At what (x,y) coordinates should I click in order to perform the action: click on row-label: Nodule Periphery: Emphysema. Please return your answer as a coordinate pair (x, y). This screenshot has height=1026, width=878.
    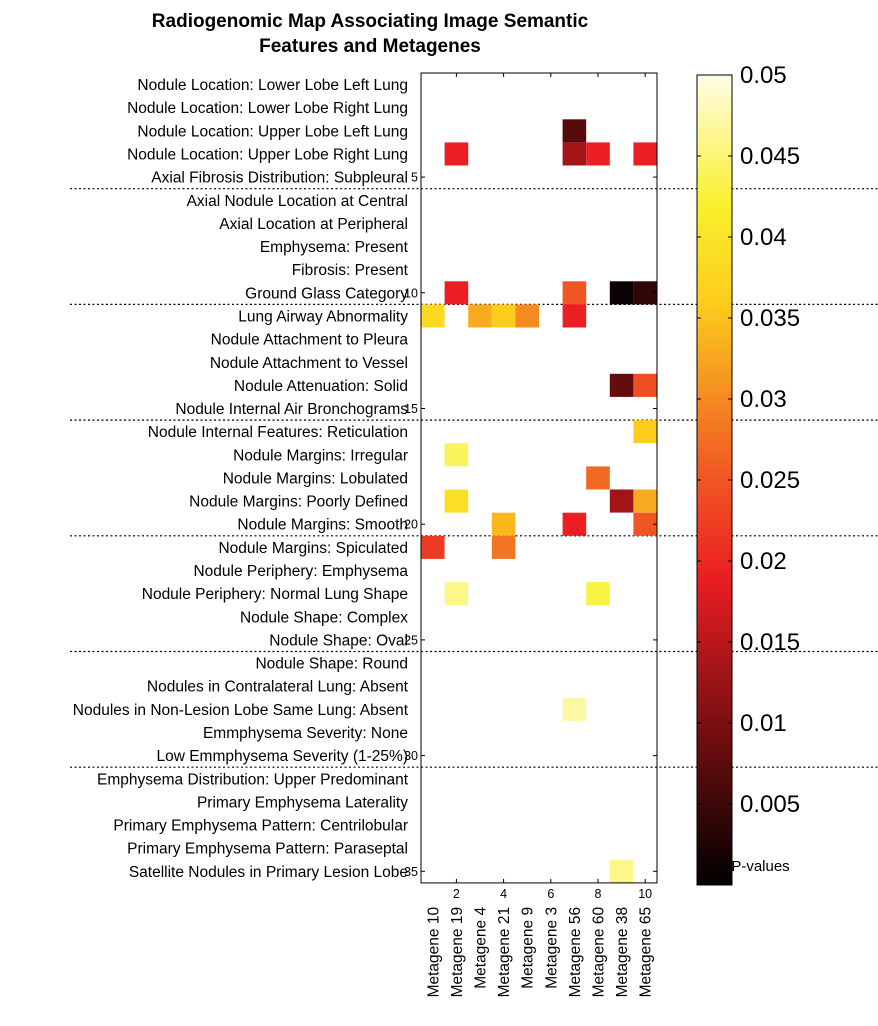
    Looking at the image, I should click on (300, 571).